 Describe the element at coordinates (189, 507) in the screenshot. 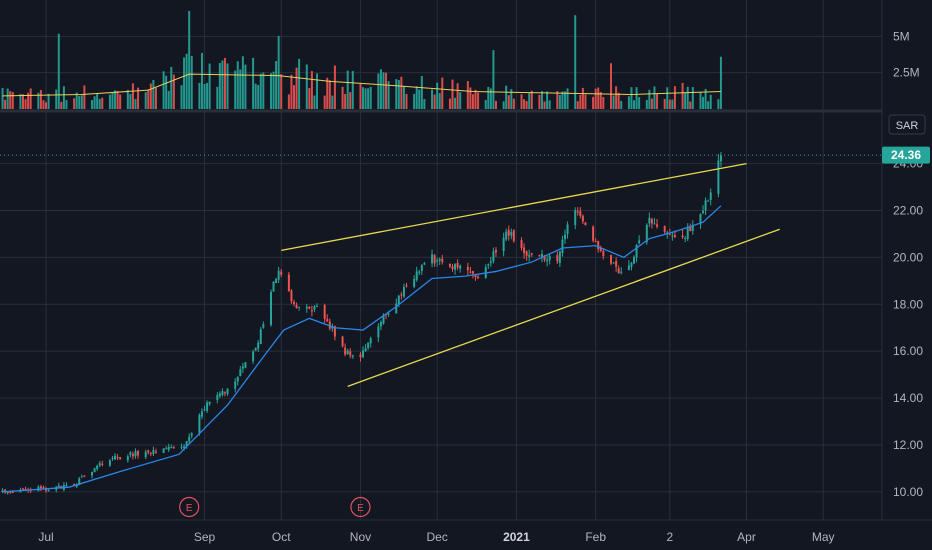

I see `earnings-badge` at that location.